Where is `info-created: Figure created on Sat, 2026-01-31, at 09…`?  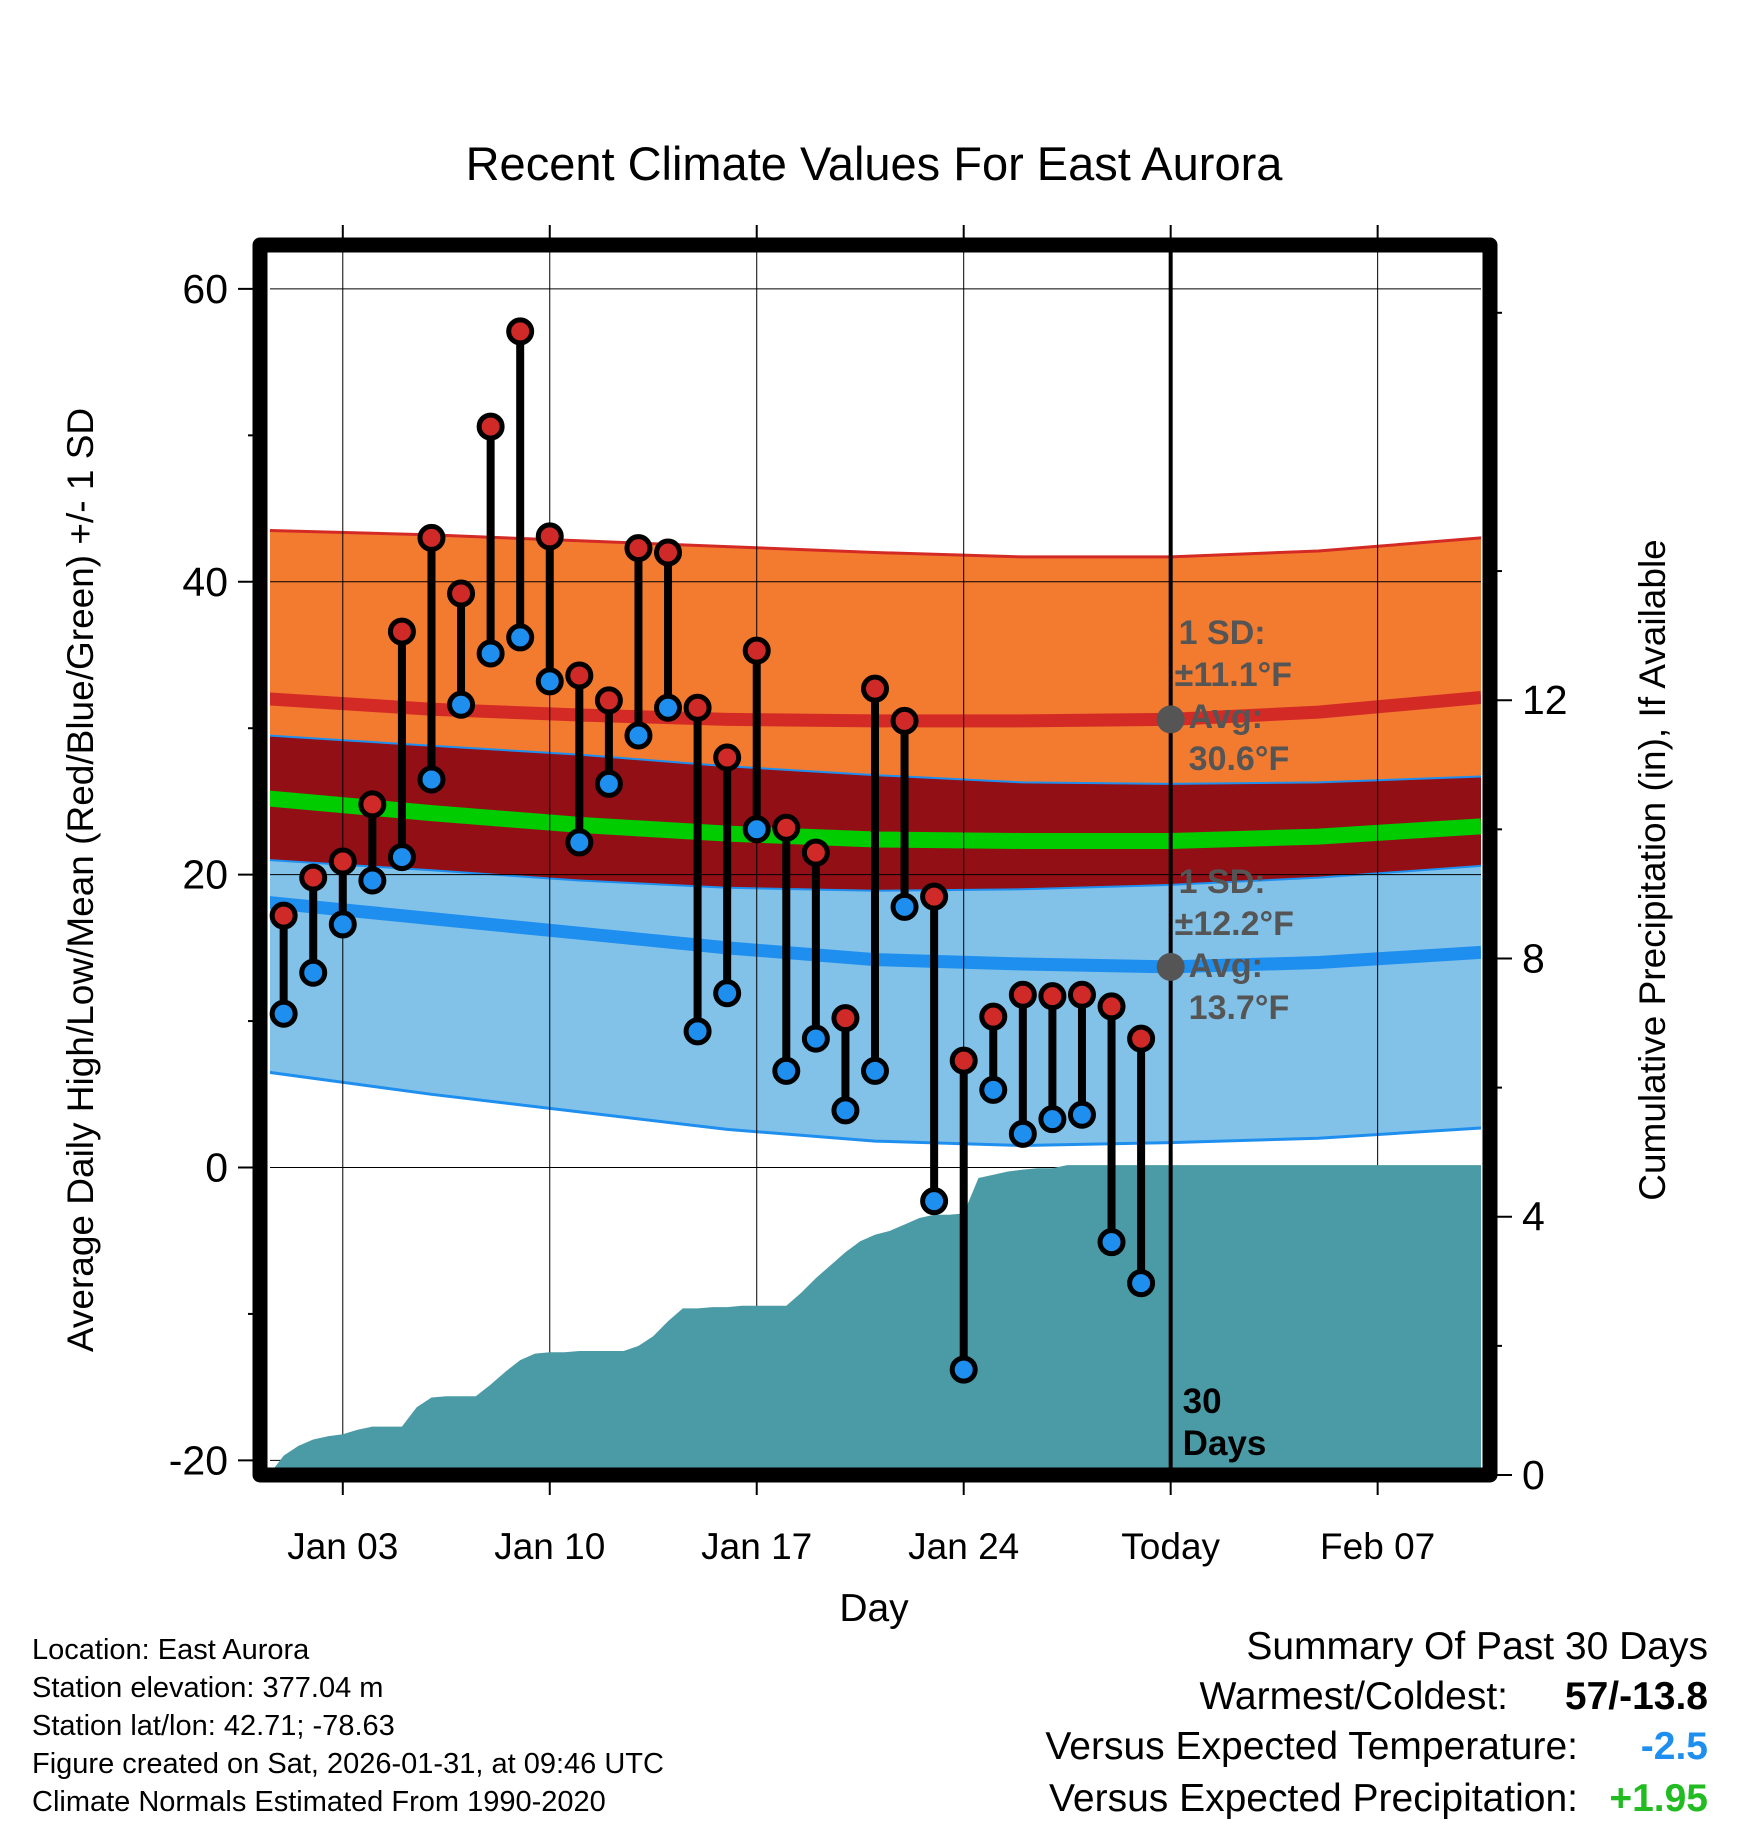
info-created: Figure created on Sat, 2026-01-31, at 09… is located at coordinates (348, 1764).